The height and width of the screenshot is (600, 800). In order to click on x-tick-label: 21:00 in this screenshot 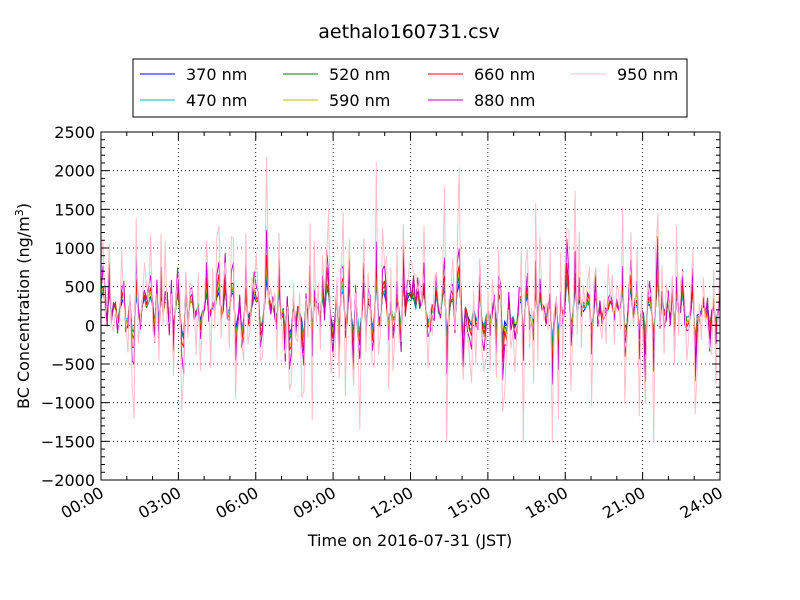, I will do `click(623, 503)`.